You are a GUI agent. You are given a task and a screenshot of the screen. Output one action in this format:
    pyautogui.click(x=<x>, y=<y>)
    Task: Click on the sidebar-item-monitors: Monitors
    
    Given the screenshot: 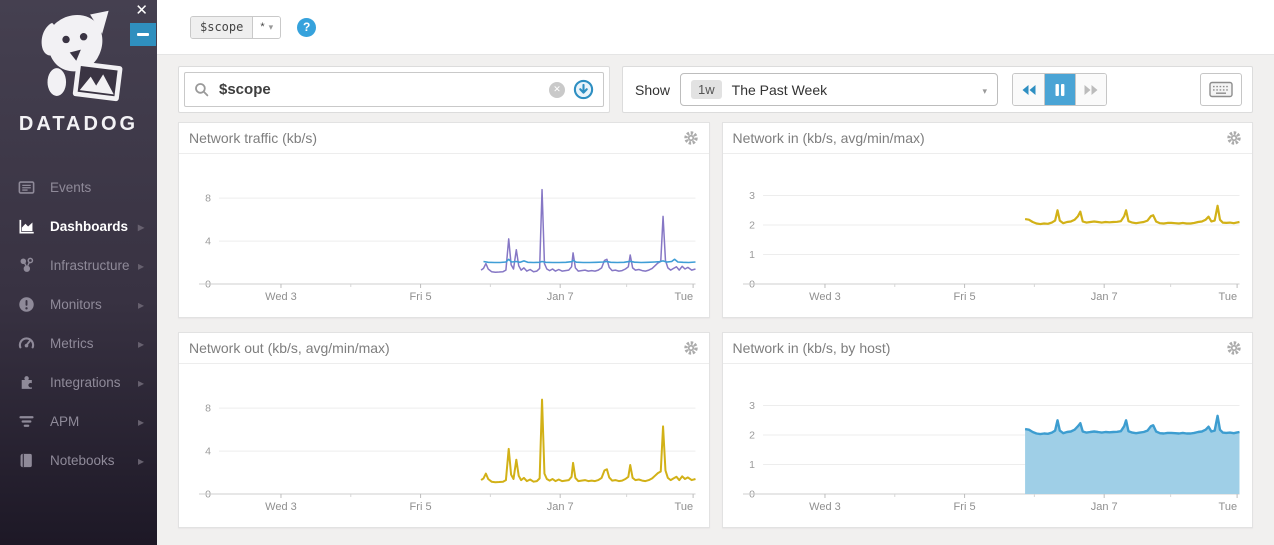 What is the action you would take?
    pyautogui.click(x=78, y=304)
    